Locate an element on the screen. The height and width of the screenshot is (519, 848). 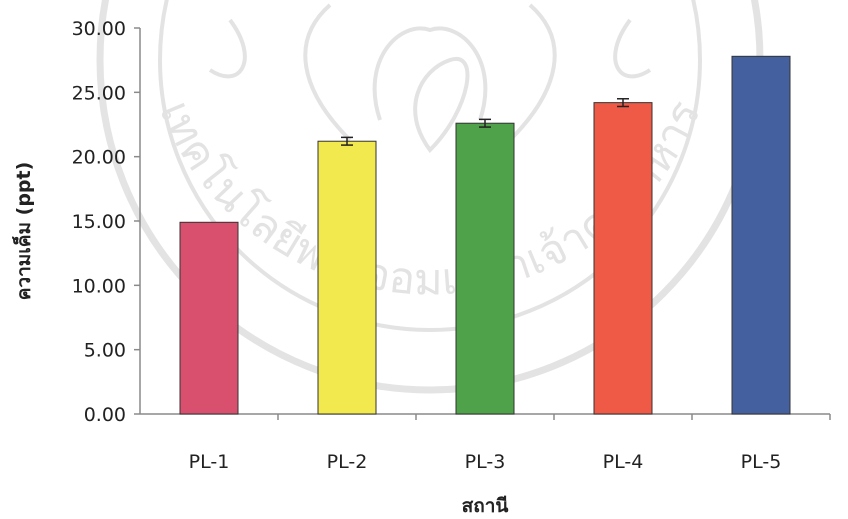
y-tick-label: 20.00 is located at coordinates (99, 158).